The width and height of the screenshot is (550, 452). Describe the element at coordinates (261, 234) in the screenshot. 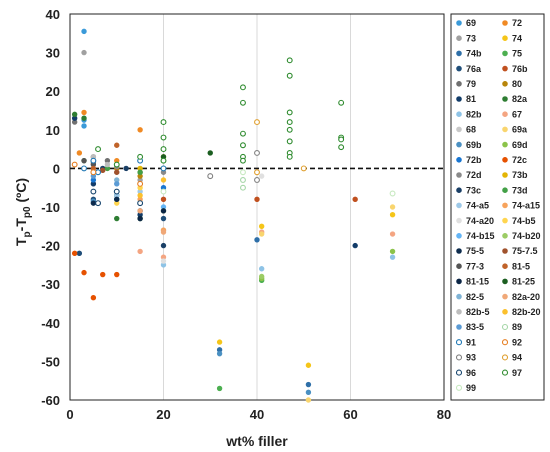

I see `data-point-69a` at that location.